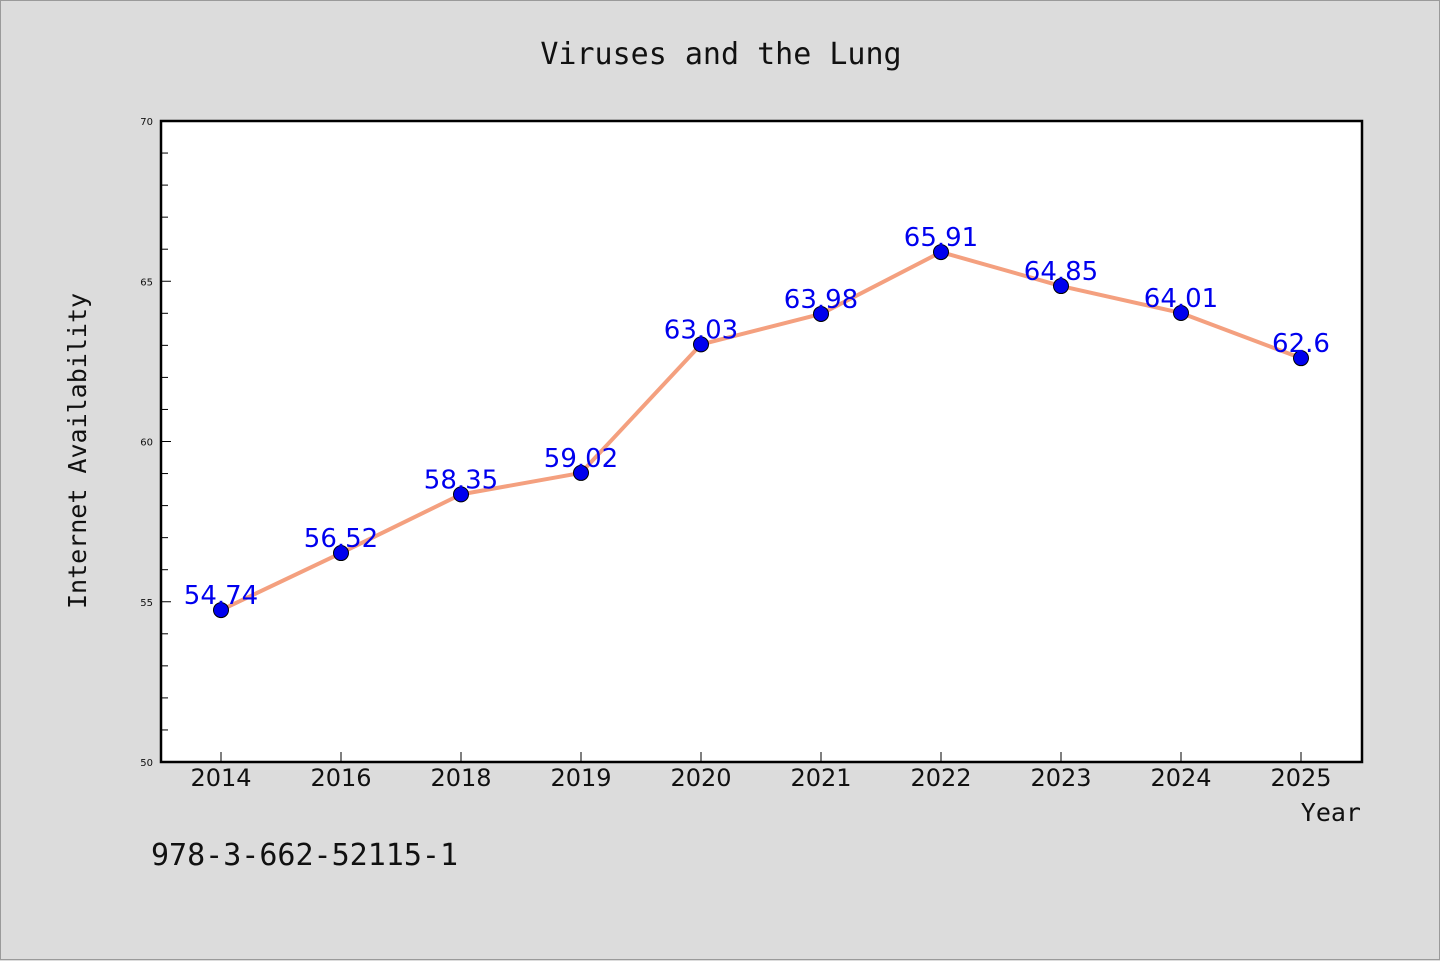  I want to click on y-tick-label: 70, so click(146, 122).